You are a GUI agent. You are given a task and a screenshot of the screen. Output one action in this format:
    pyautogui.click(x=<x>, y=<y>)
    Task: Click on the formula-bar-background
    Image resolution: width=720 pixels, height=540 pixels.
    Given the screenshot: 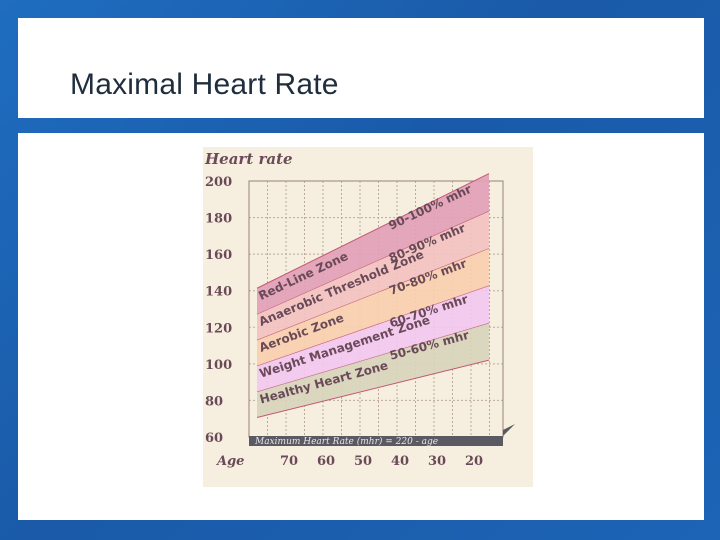 What is the action you would take?
    pyautogui.click(x=382, y=435)
    